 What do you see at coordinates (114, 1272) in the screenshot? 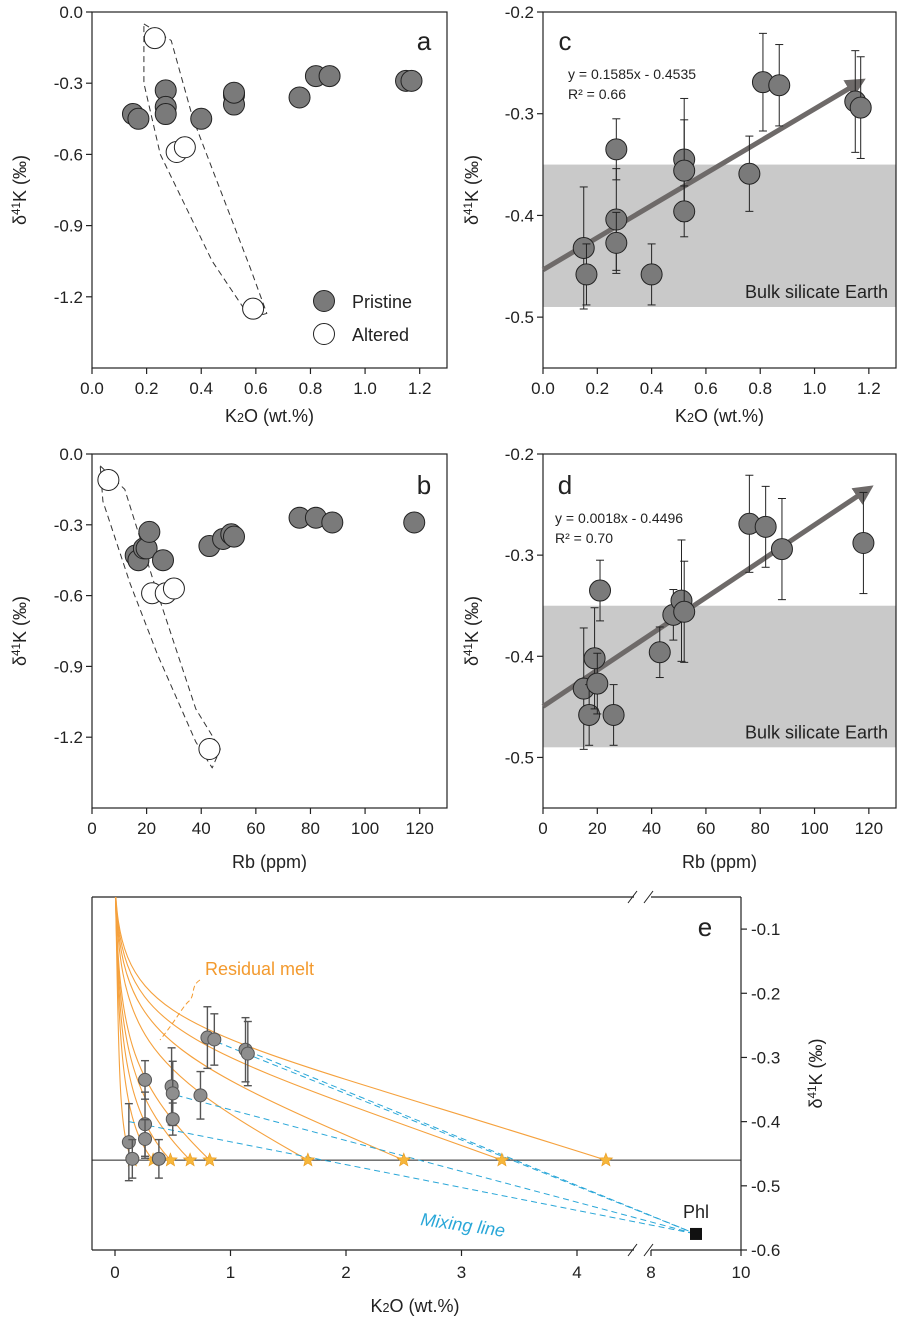
I see `x-tick-label: 0` at bounding box center [114, 1272].